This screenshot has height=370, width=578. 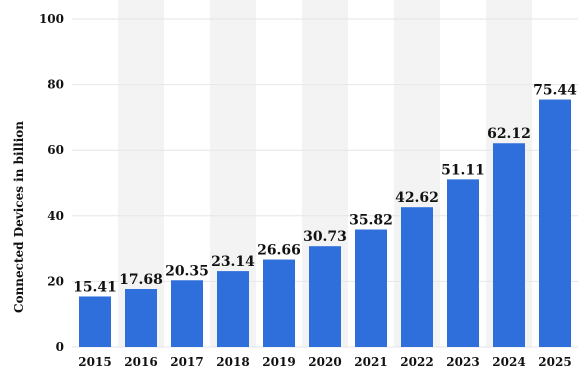 What do you see at coordinates (60, 347) in the screenshot?
I see `y-tick-label: 0` at bounding box center [60, 347].